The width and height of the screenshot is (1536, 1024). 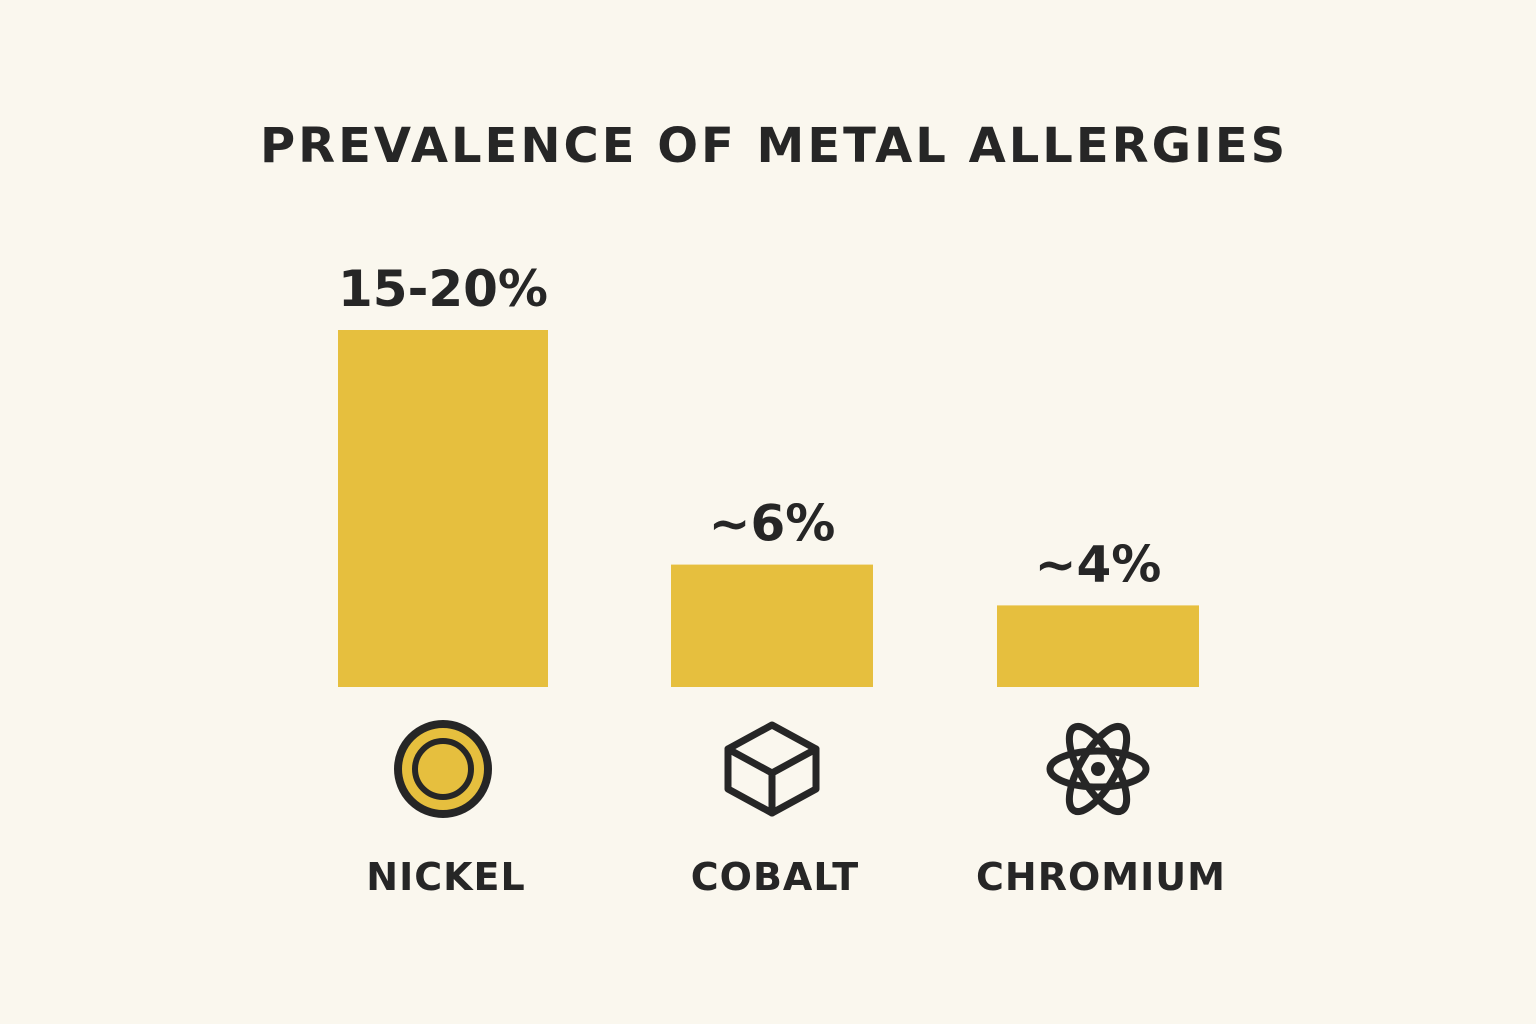 What do you see at coordinates (775, 877) in the screenshot?
I see `category-label-cobalt: COBALT` at bounding box center [775, 877].